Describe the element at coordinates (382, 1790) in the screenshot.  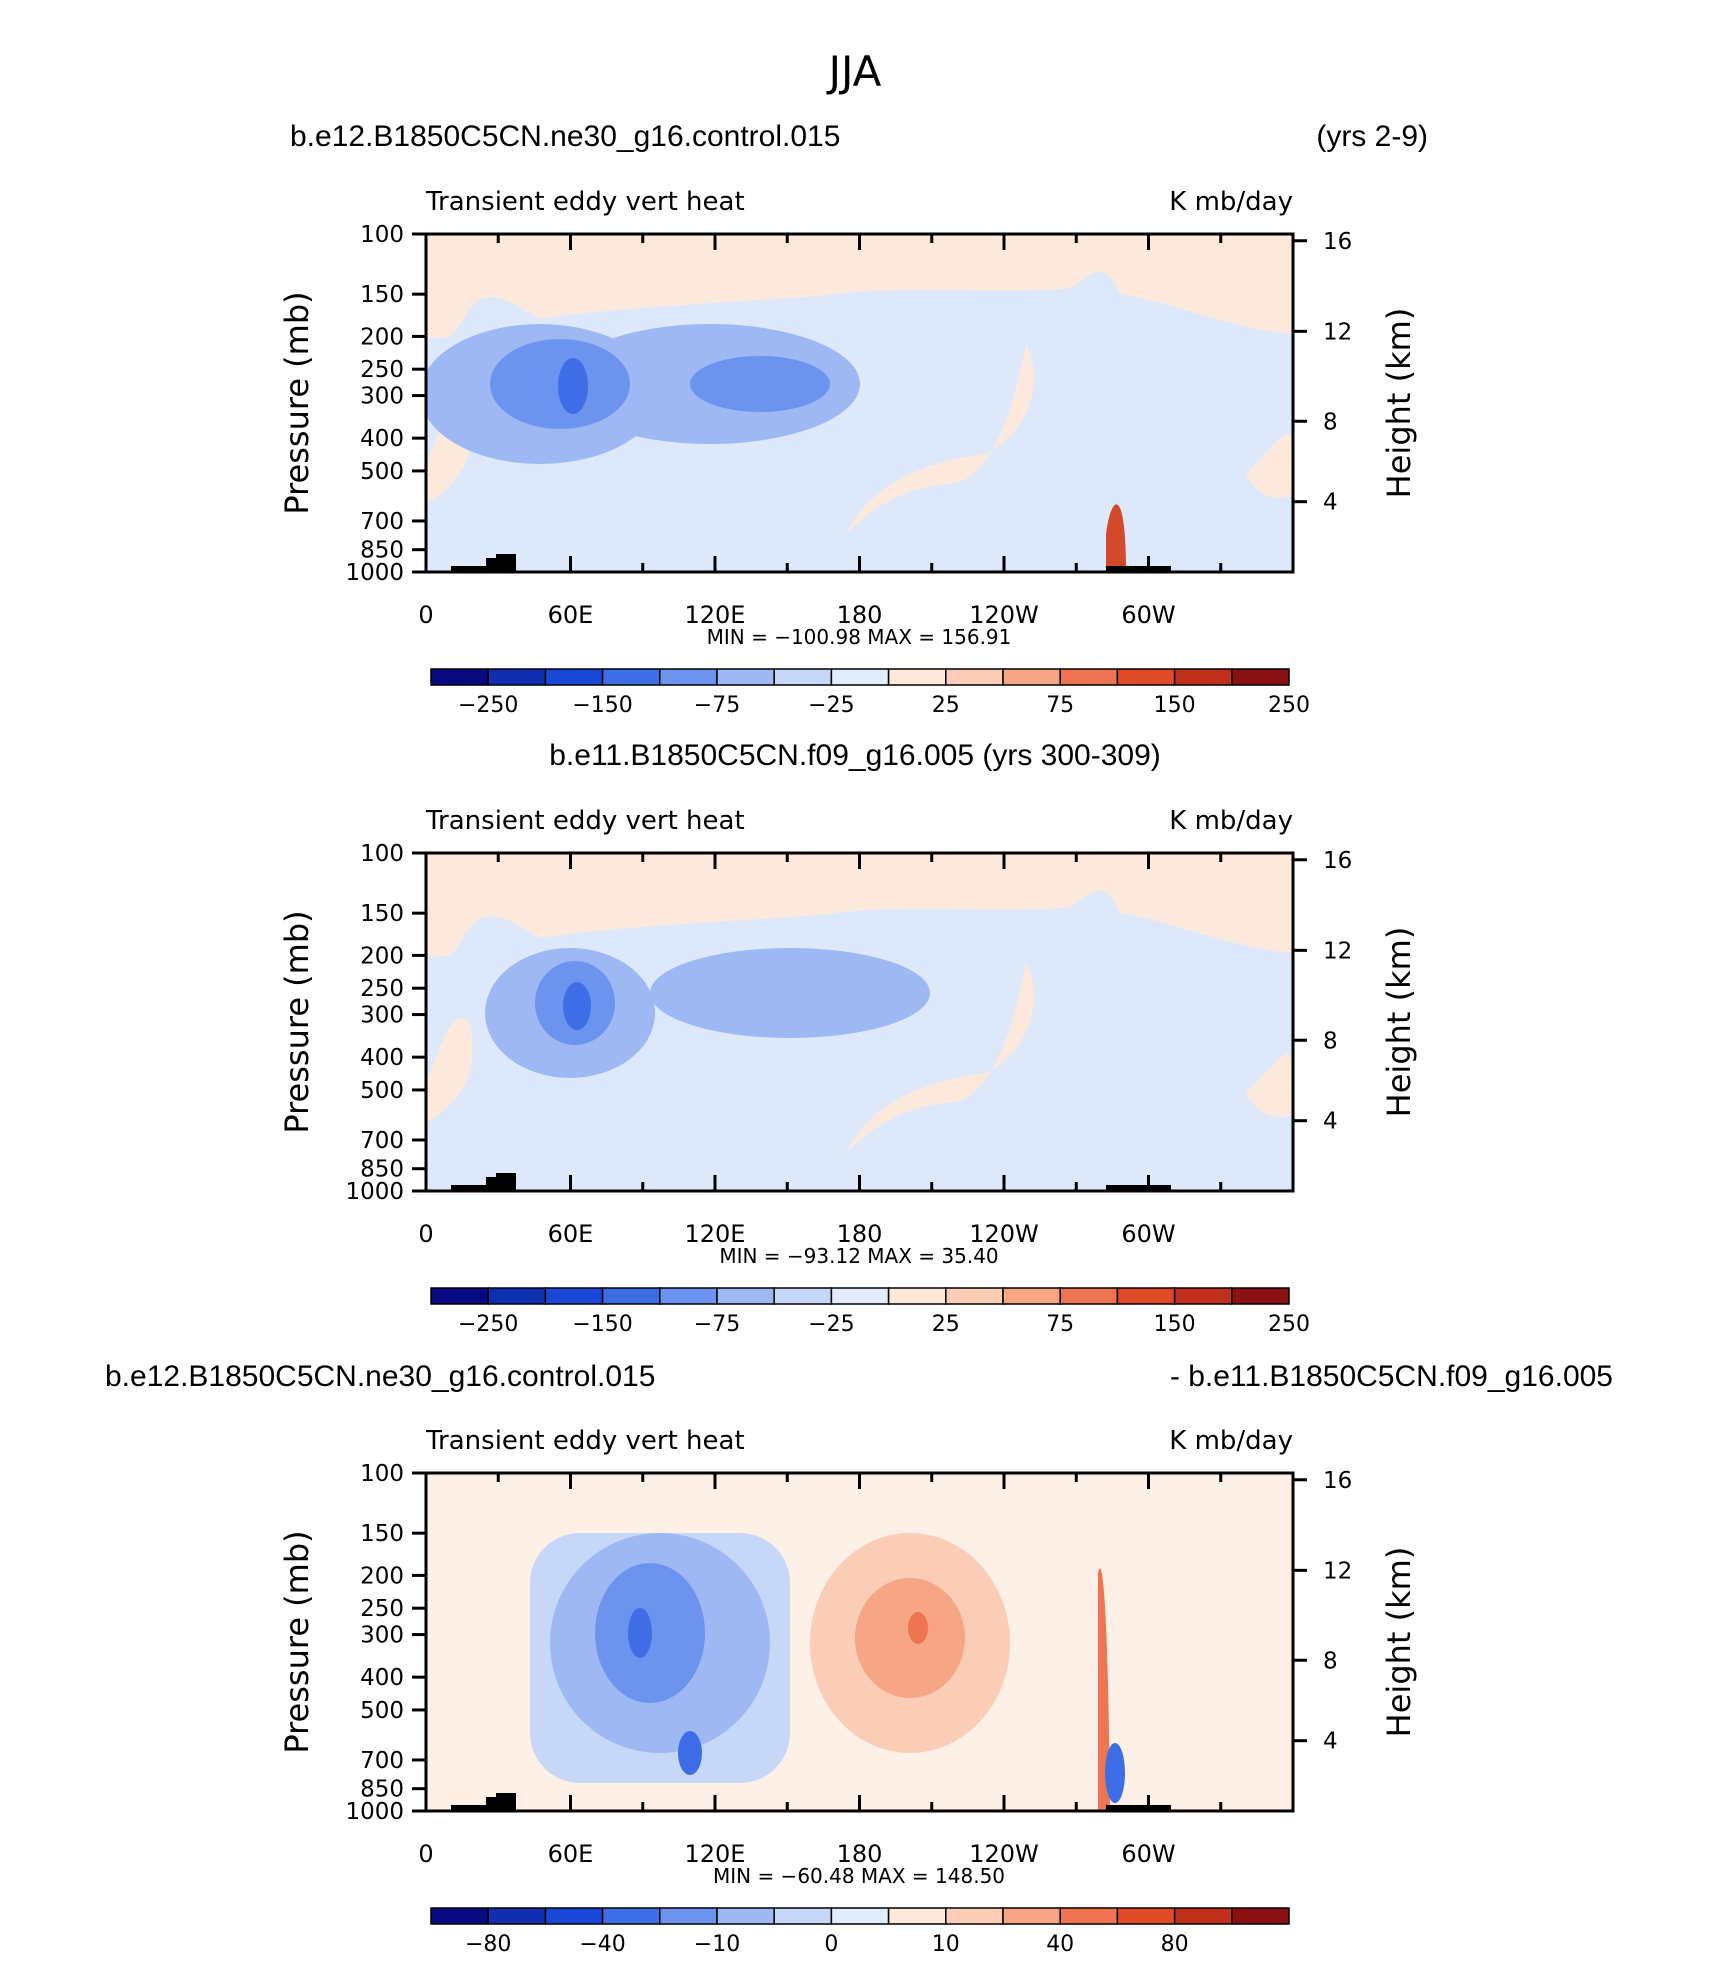
I see `y-tick-label: 850` at that location.